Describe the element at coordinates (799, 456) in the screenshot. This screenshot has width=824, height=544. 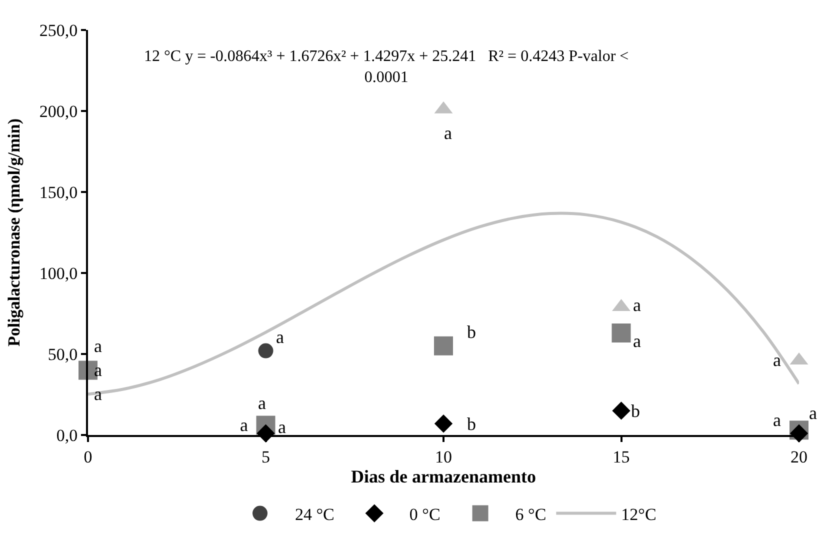
I see `x-tick-label: 20` at that location.